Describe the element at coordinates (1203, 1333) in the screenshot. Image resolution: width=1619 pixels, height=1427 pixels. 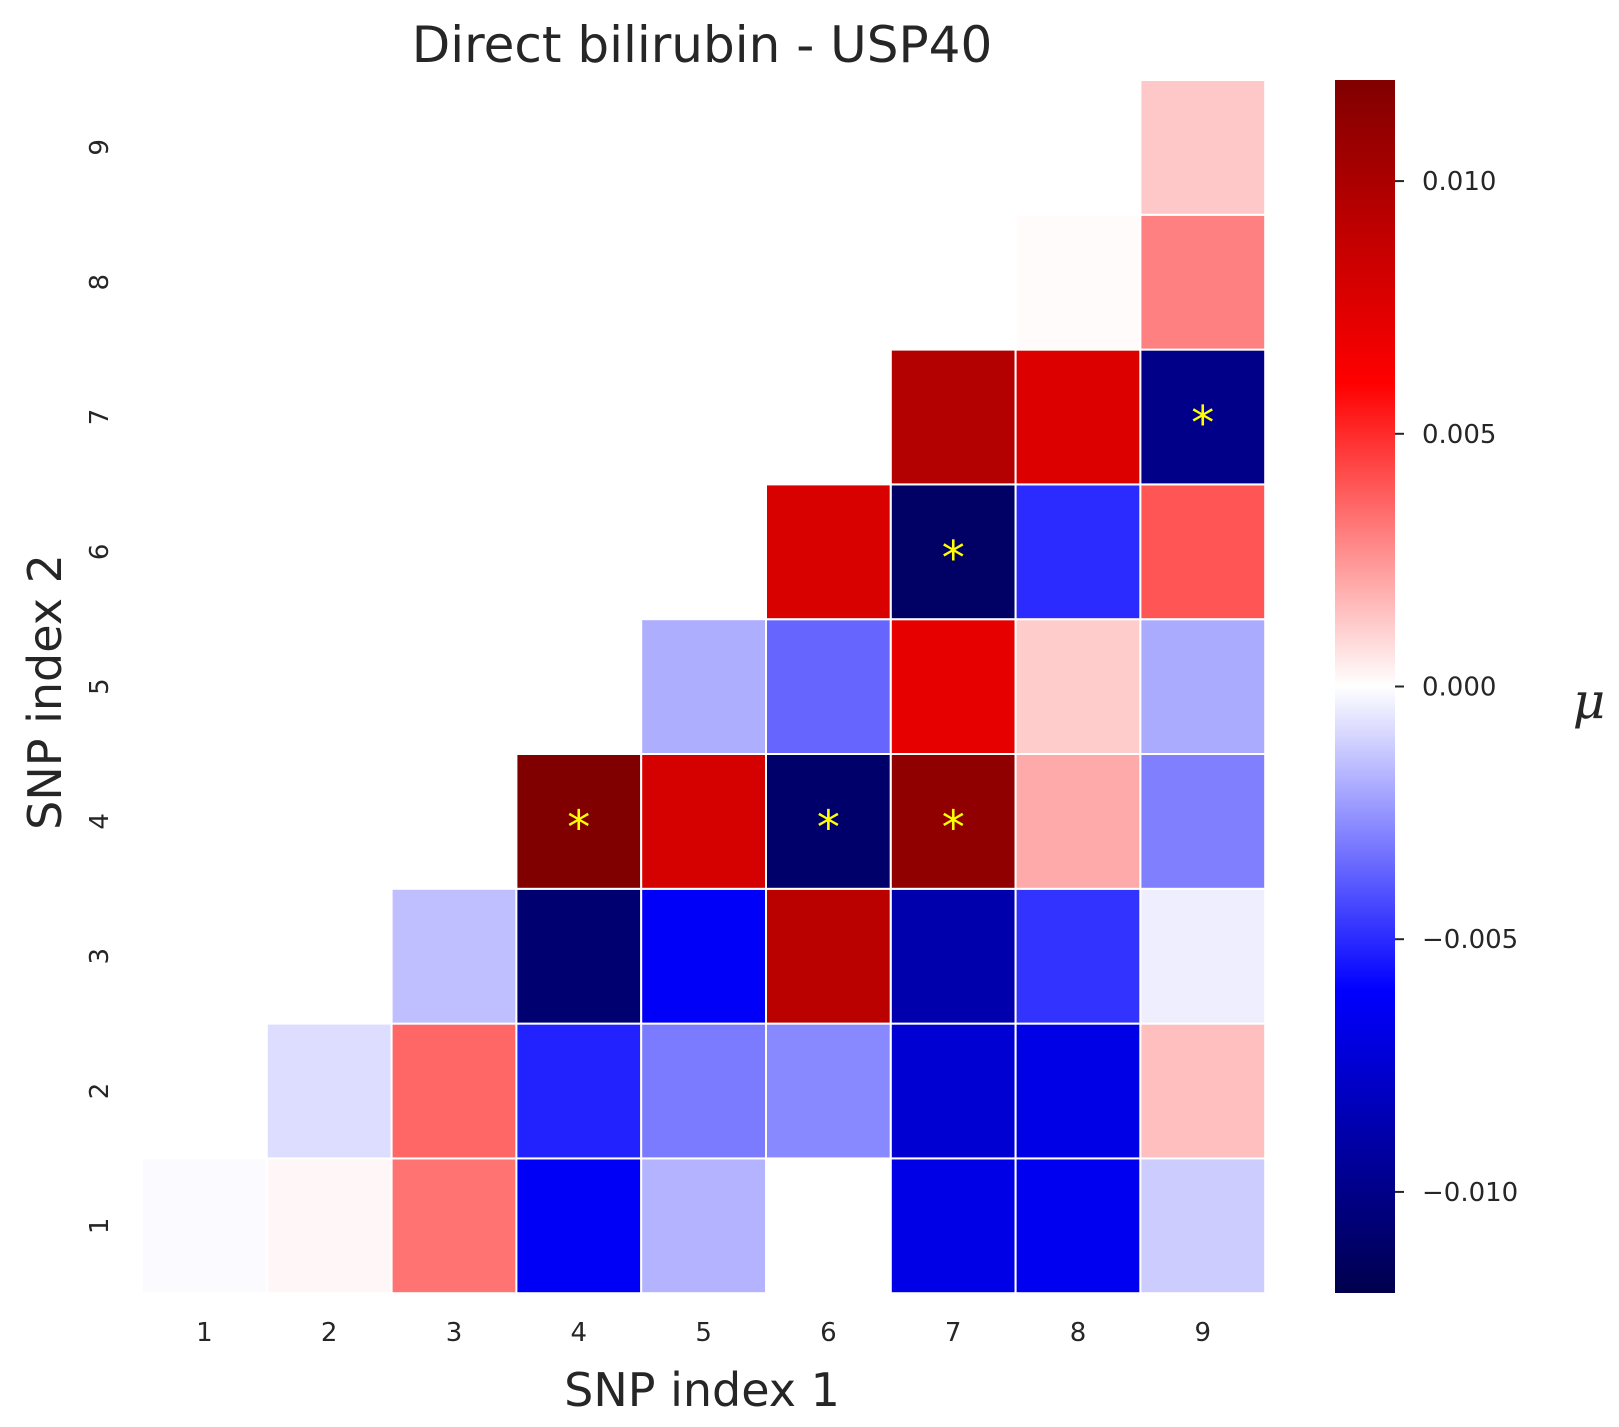
I see `x-tick-label: 9` at that location.